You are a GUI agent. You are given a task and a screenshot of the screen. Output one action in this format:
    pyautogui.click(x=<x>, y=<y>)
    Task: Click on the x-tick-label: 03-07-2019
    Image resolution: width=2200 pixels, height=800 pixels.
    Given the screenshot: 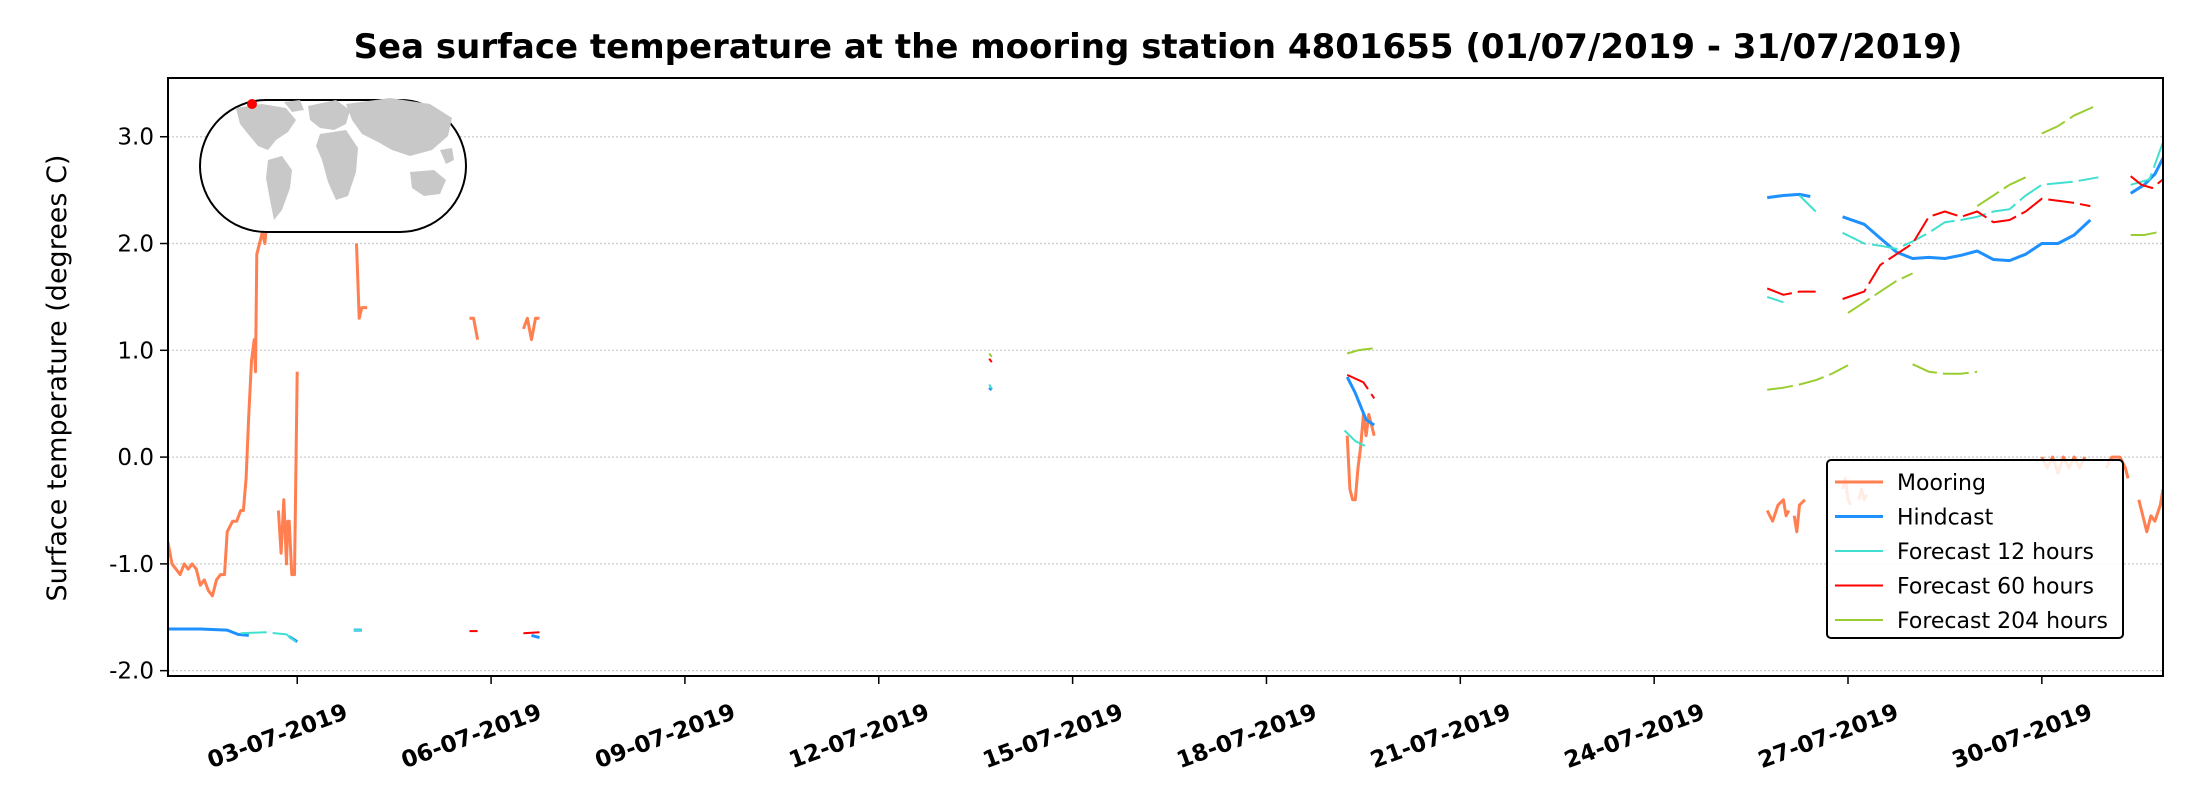 What is the action you would take?
    pyautogui.click(x=277, y=736)
    